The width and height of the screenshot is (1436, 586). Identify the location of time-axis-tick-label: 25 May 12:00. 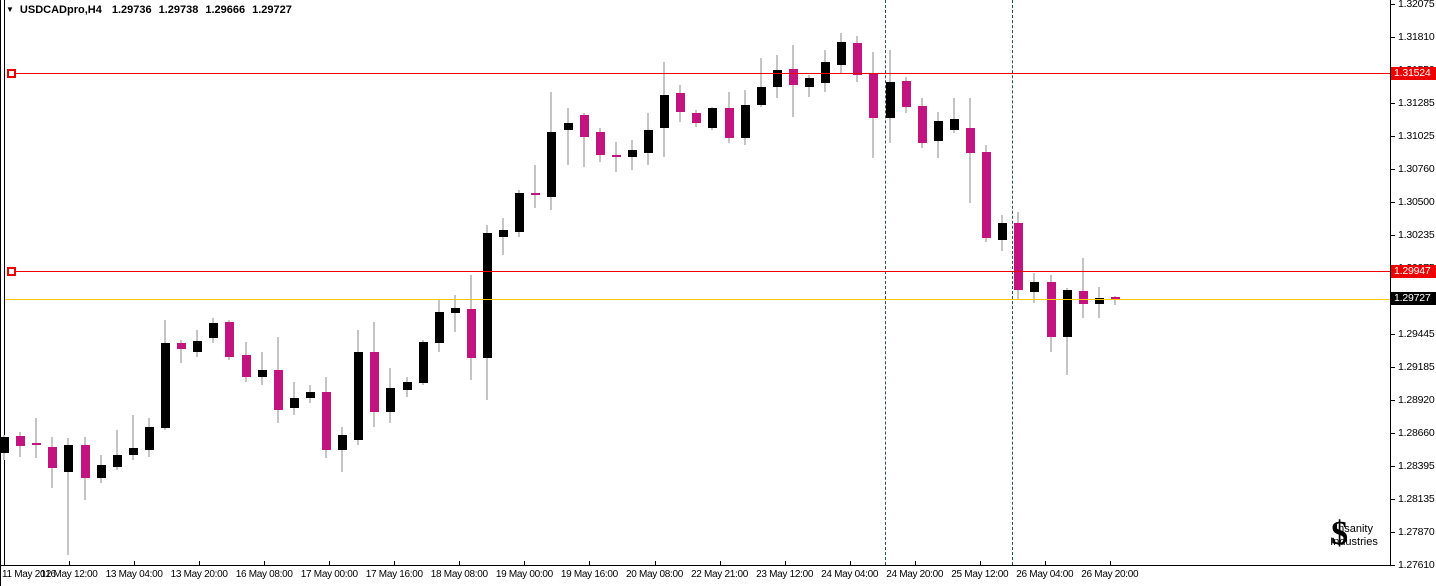
(980, 574).